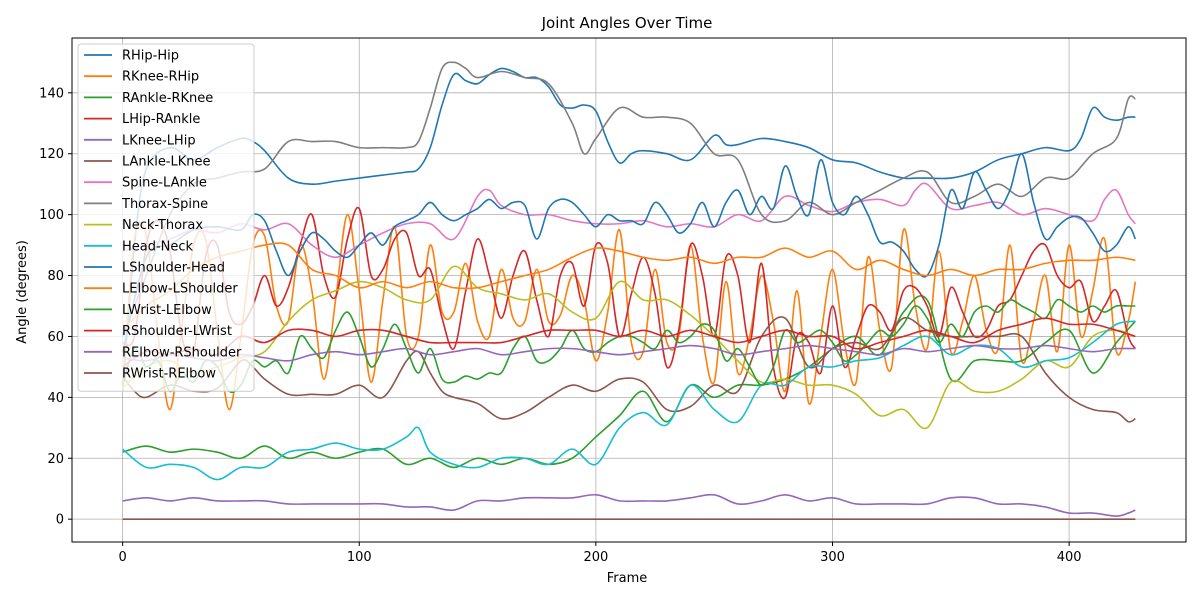  I want to click on legend-label-rknee-rhip: RKnee-RHip, so click(160, 77).